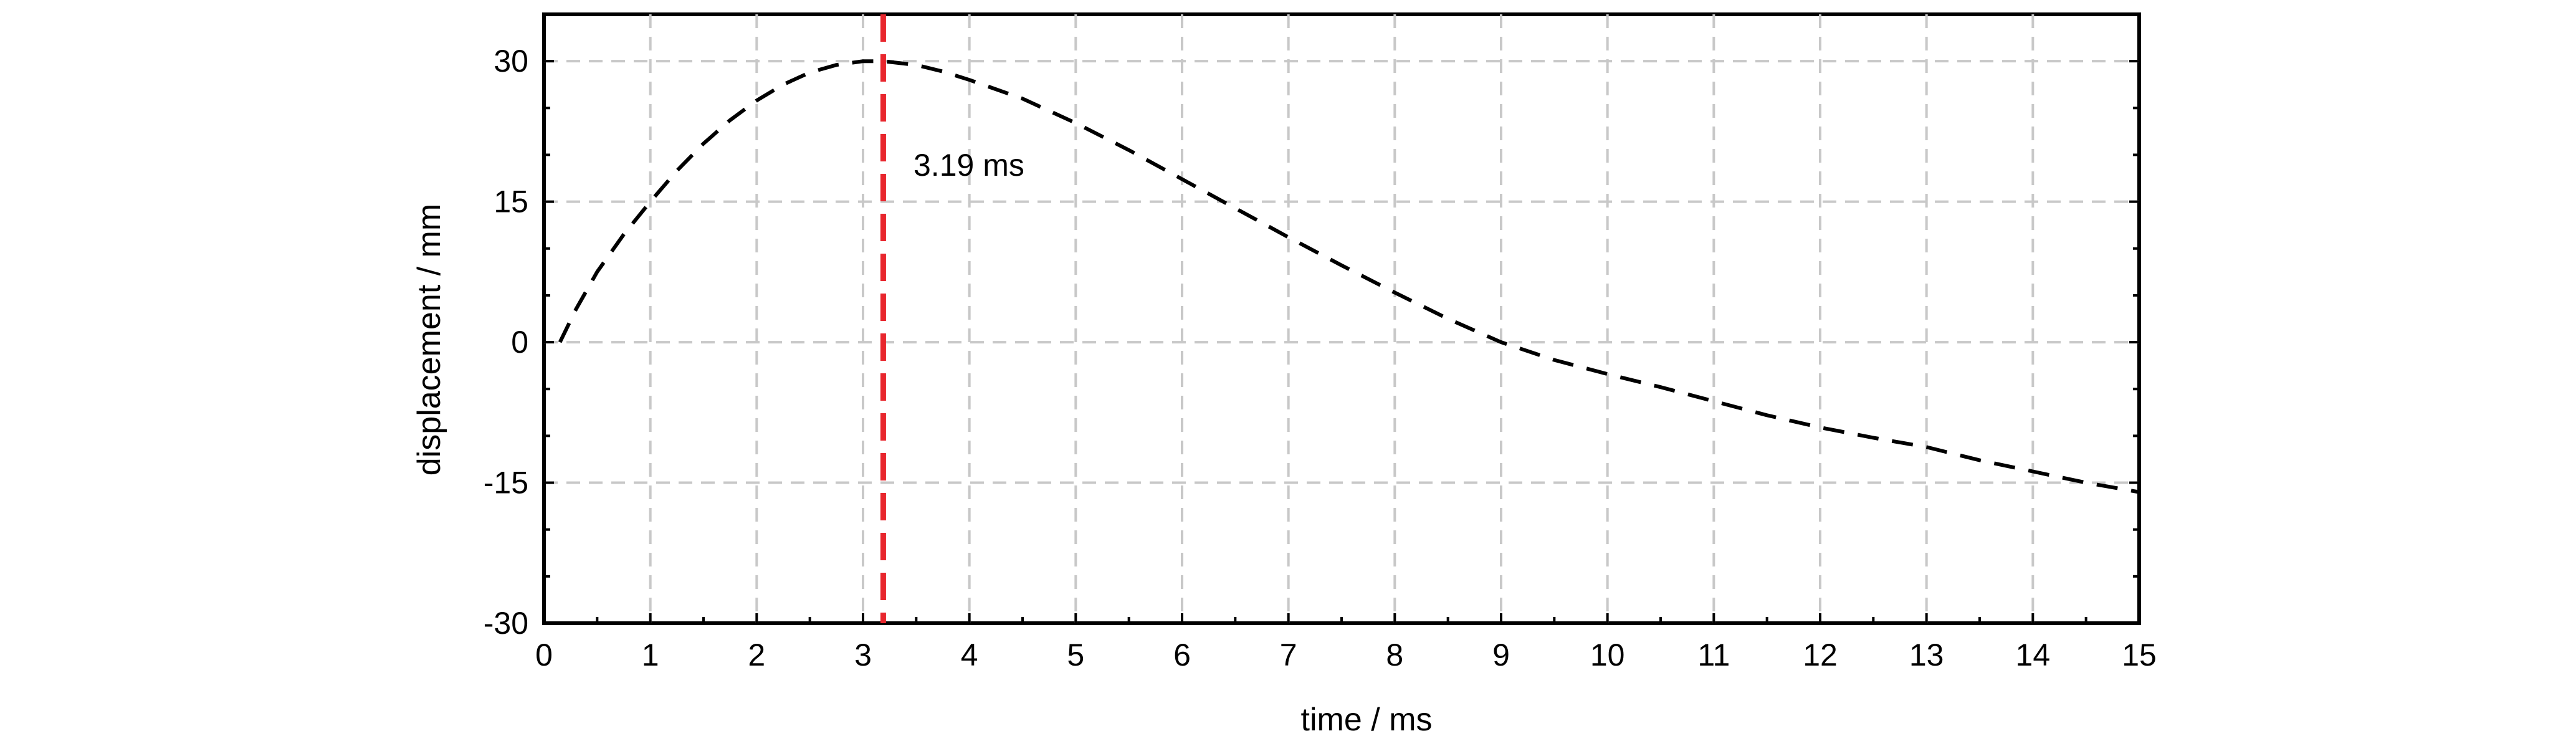 The width and height of the screenshot is (2576, 736). Describe the element at coordinates (757, 655) in the screenshot. I see `x-tick-label: 2` at that location.